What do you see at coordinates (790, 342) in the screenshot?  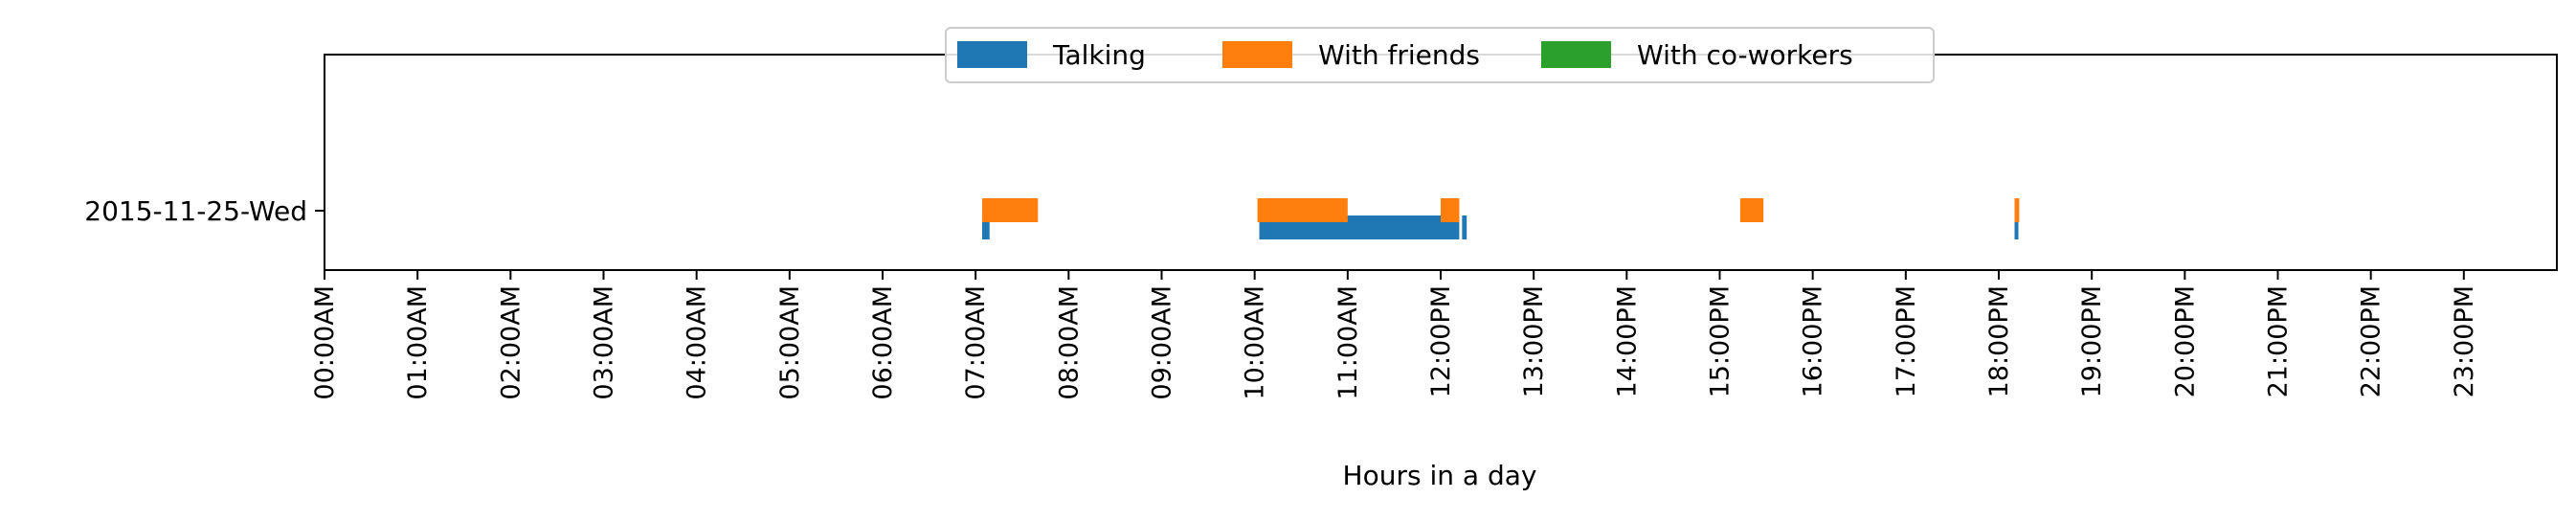 I see `x-tick-label: 05:00AM` at bounding box center [790, 342].